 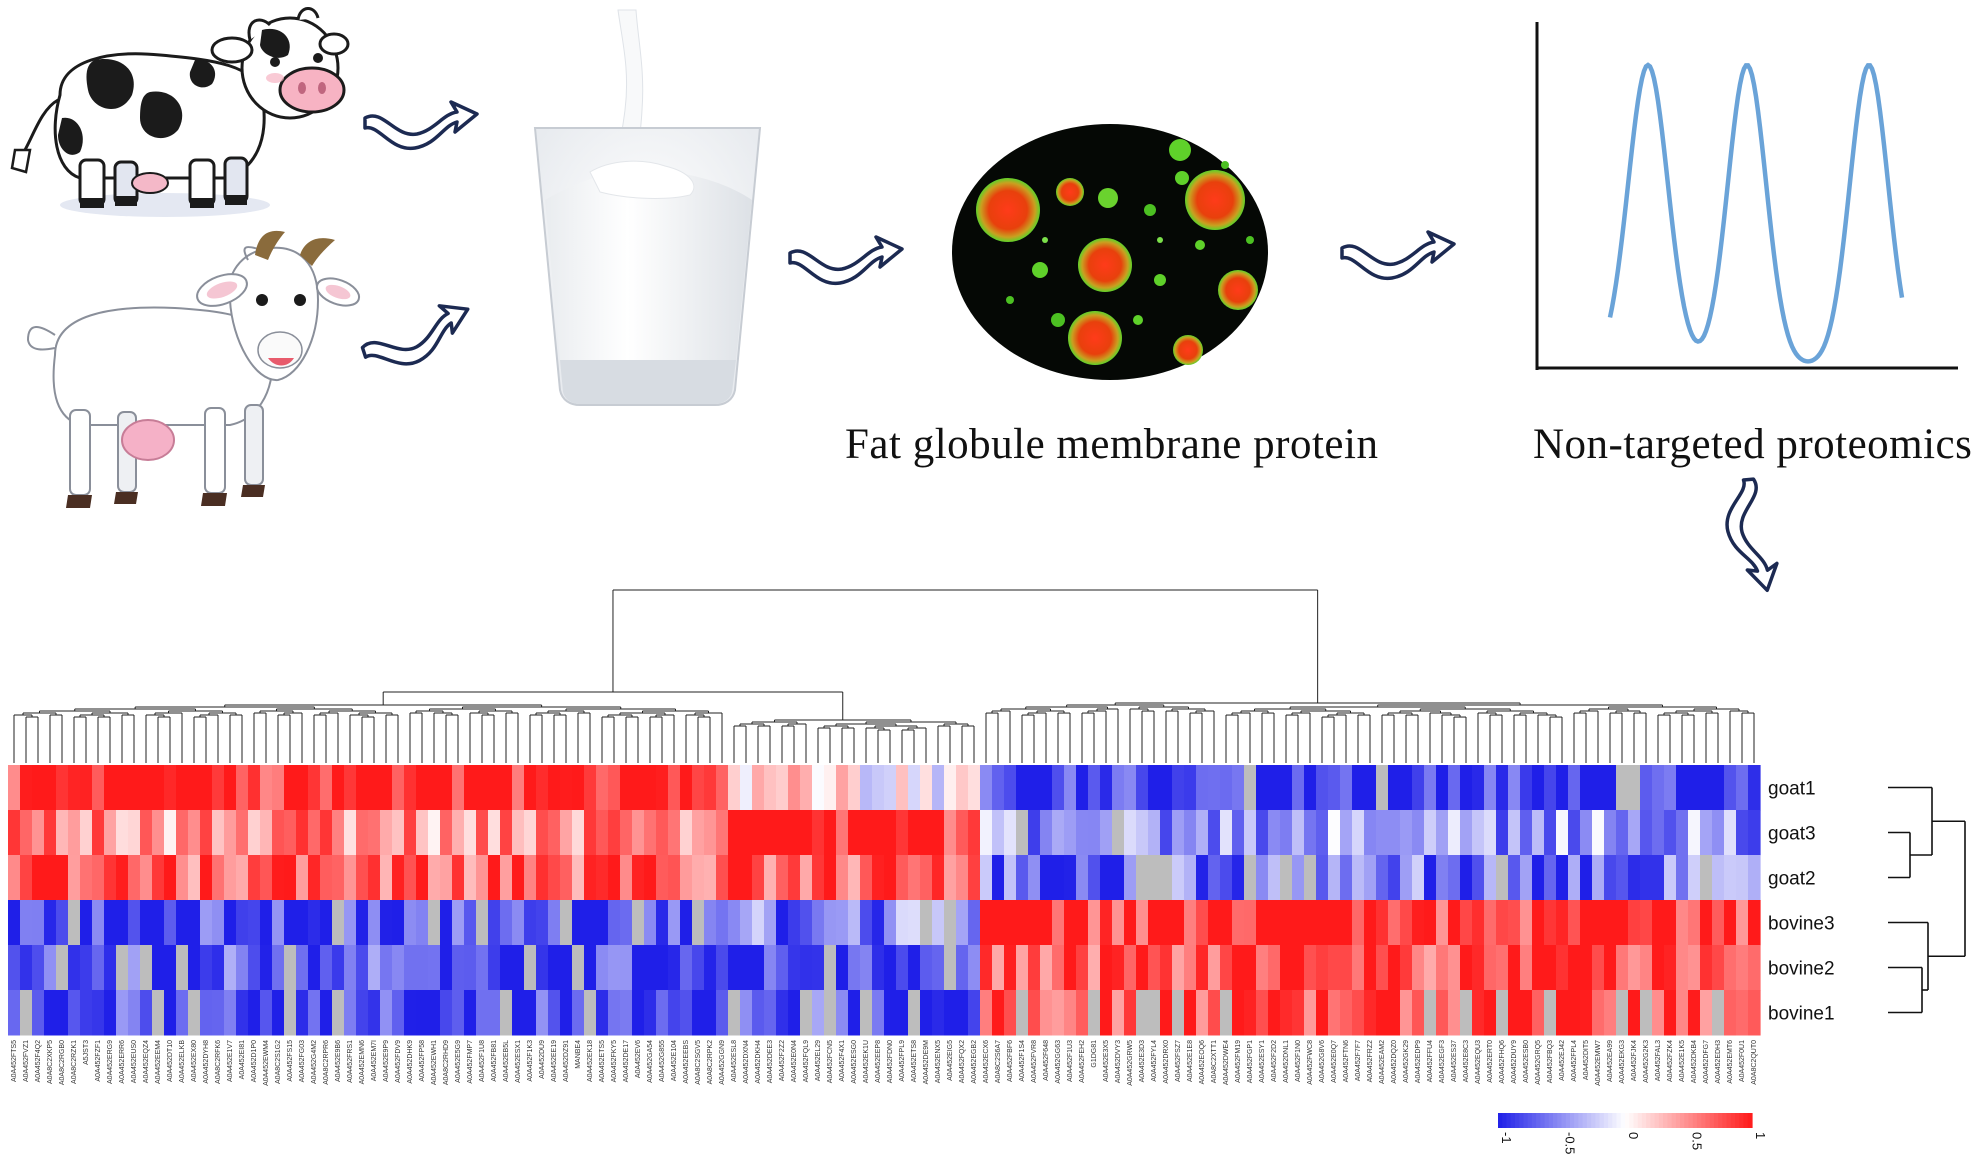 What do you see at coordinates (1792, 879) in the screenshot?
I see `row-label: goat2` at bounding box center [1792, 879].